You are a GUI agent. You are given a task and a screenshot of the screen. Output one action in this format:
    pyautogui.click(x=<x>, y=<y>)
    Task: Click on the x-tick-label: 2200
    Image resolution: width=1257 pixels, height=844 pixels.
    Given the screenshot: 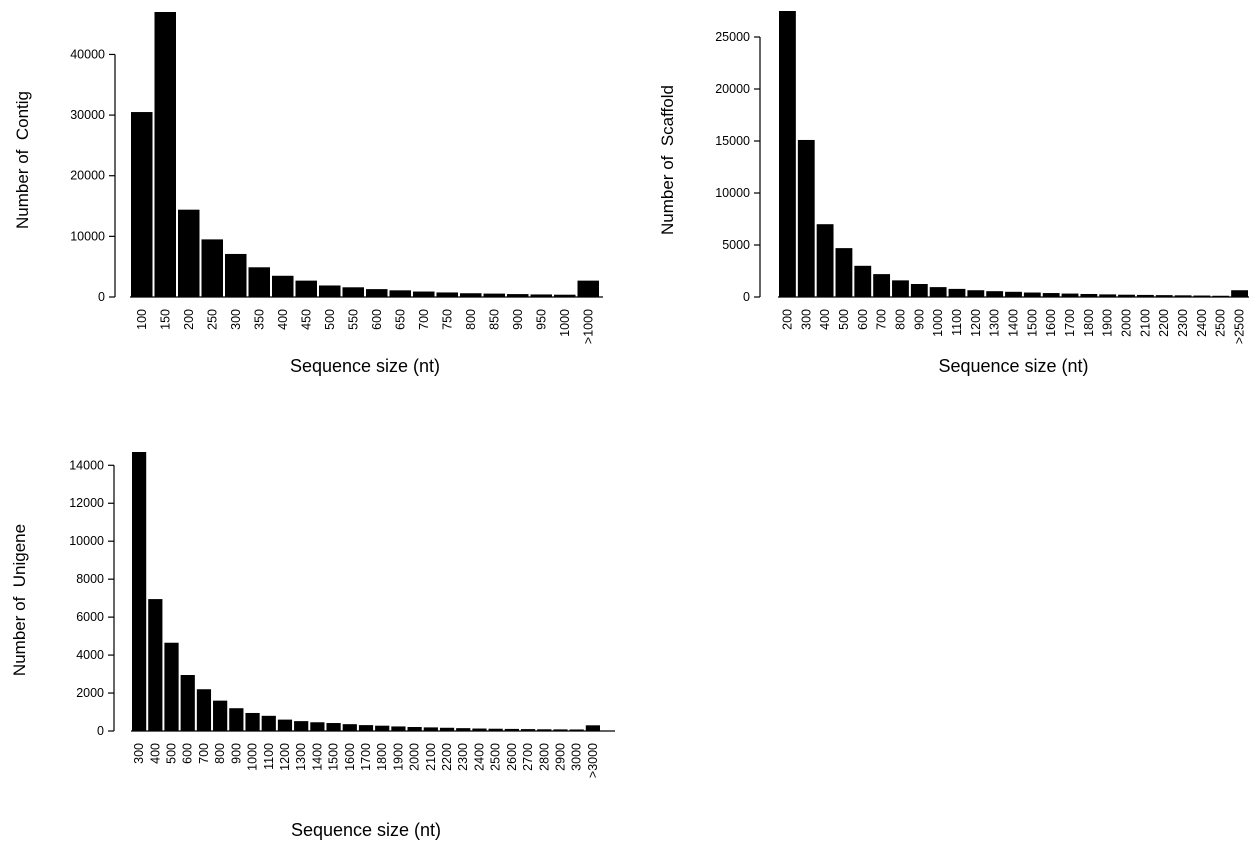 What is the action you would take?
    pyautogui.click(x=447, y=757)
    